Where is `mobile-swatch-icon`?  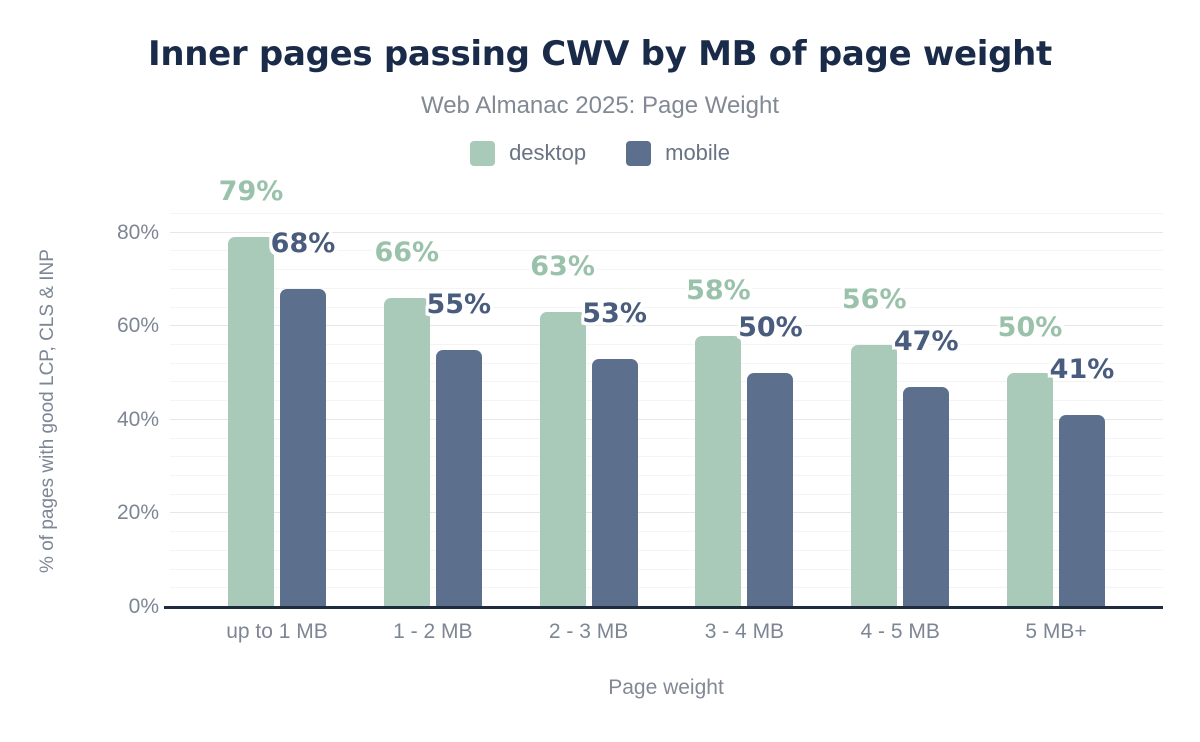 mobile-swatch-icon is located at coordinates (639, 153).